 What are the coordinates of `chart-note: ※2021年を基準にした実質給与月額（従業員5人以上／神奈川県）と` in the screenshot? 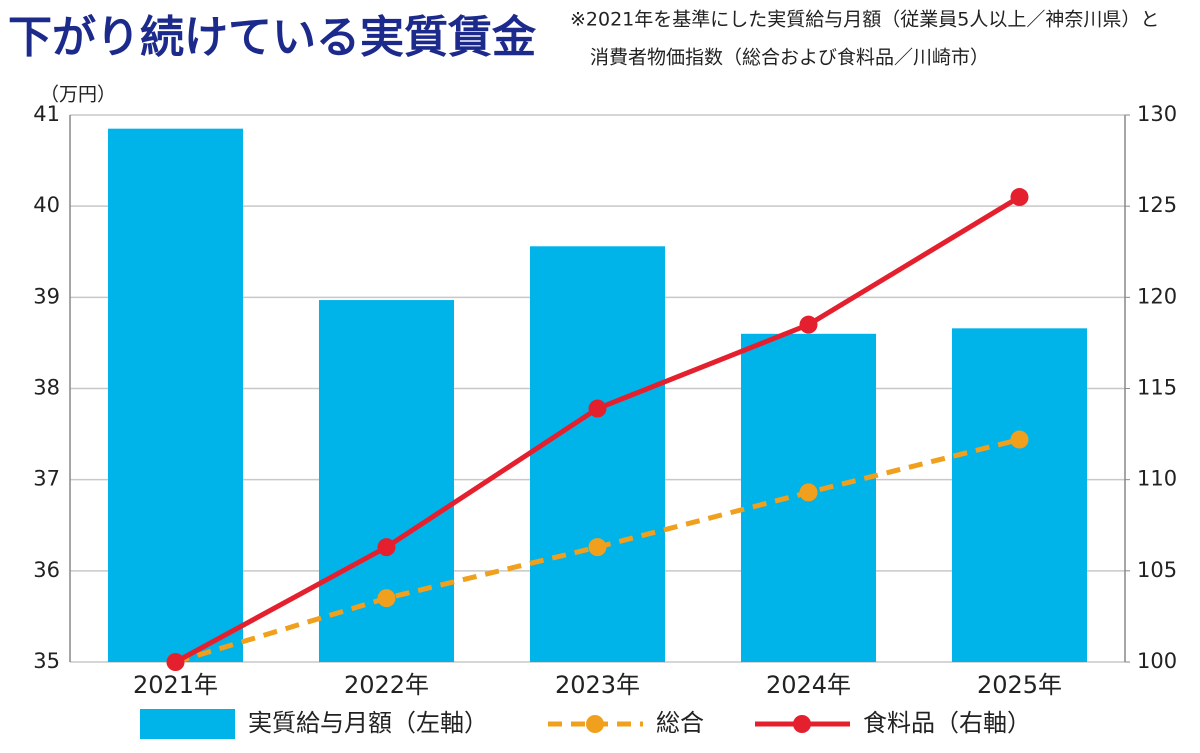 It's located at (864, 20).